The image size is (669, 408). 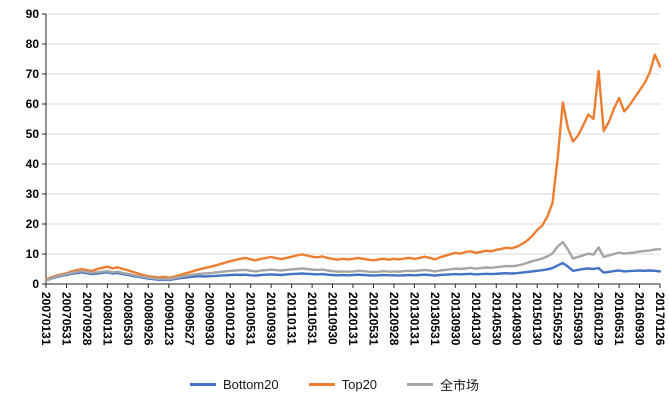 What do you see at coordinates (107, 319) in the screenshot?
I see `x-tick-label: 20080131` at bounding box center [107, 319].